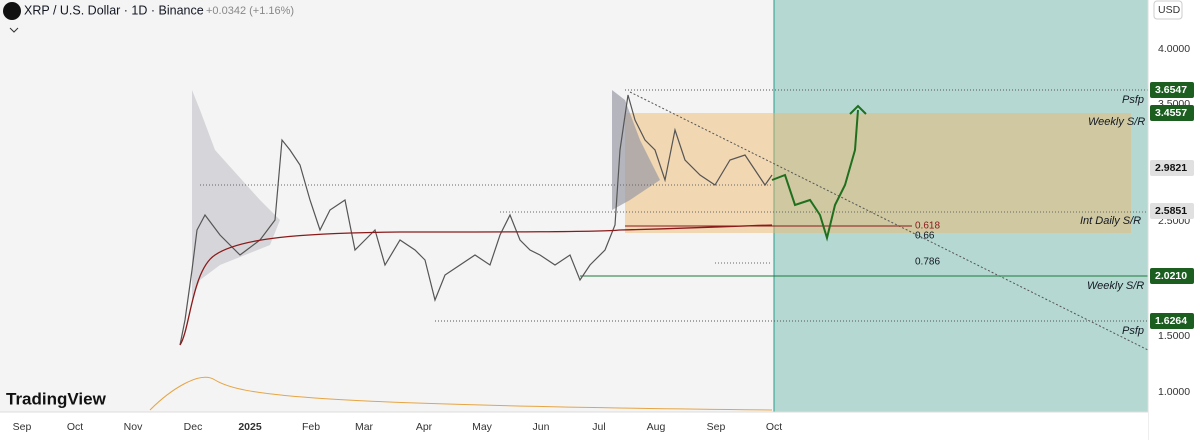 Image resolution: width=1200 pixels, height=440 pixels. What do you see at coordinates (461, 393) in the screenshot?
I see `volume-ma` at bounding box center [461, 393].